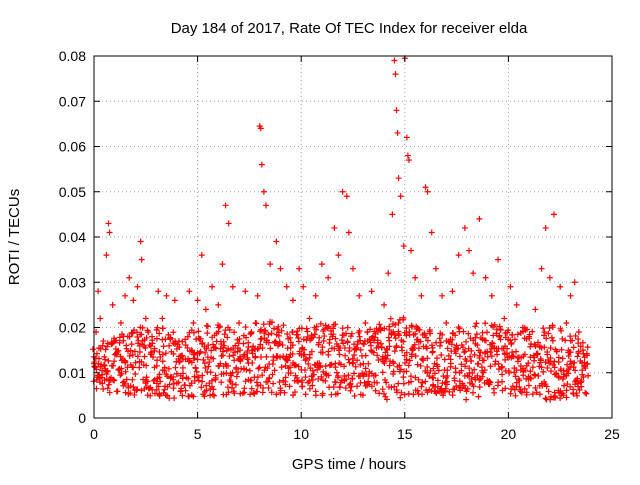 The height and width of the screenshot is (485, 640). Describe the element at coordinates (72, 282) in the screenshot. I see `y-tick-label: 0.03` at that location.